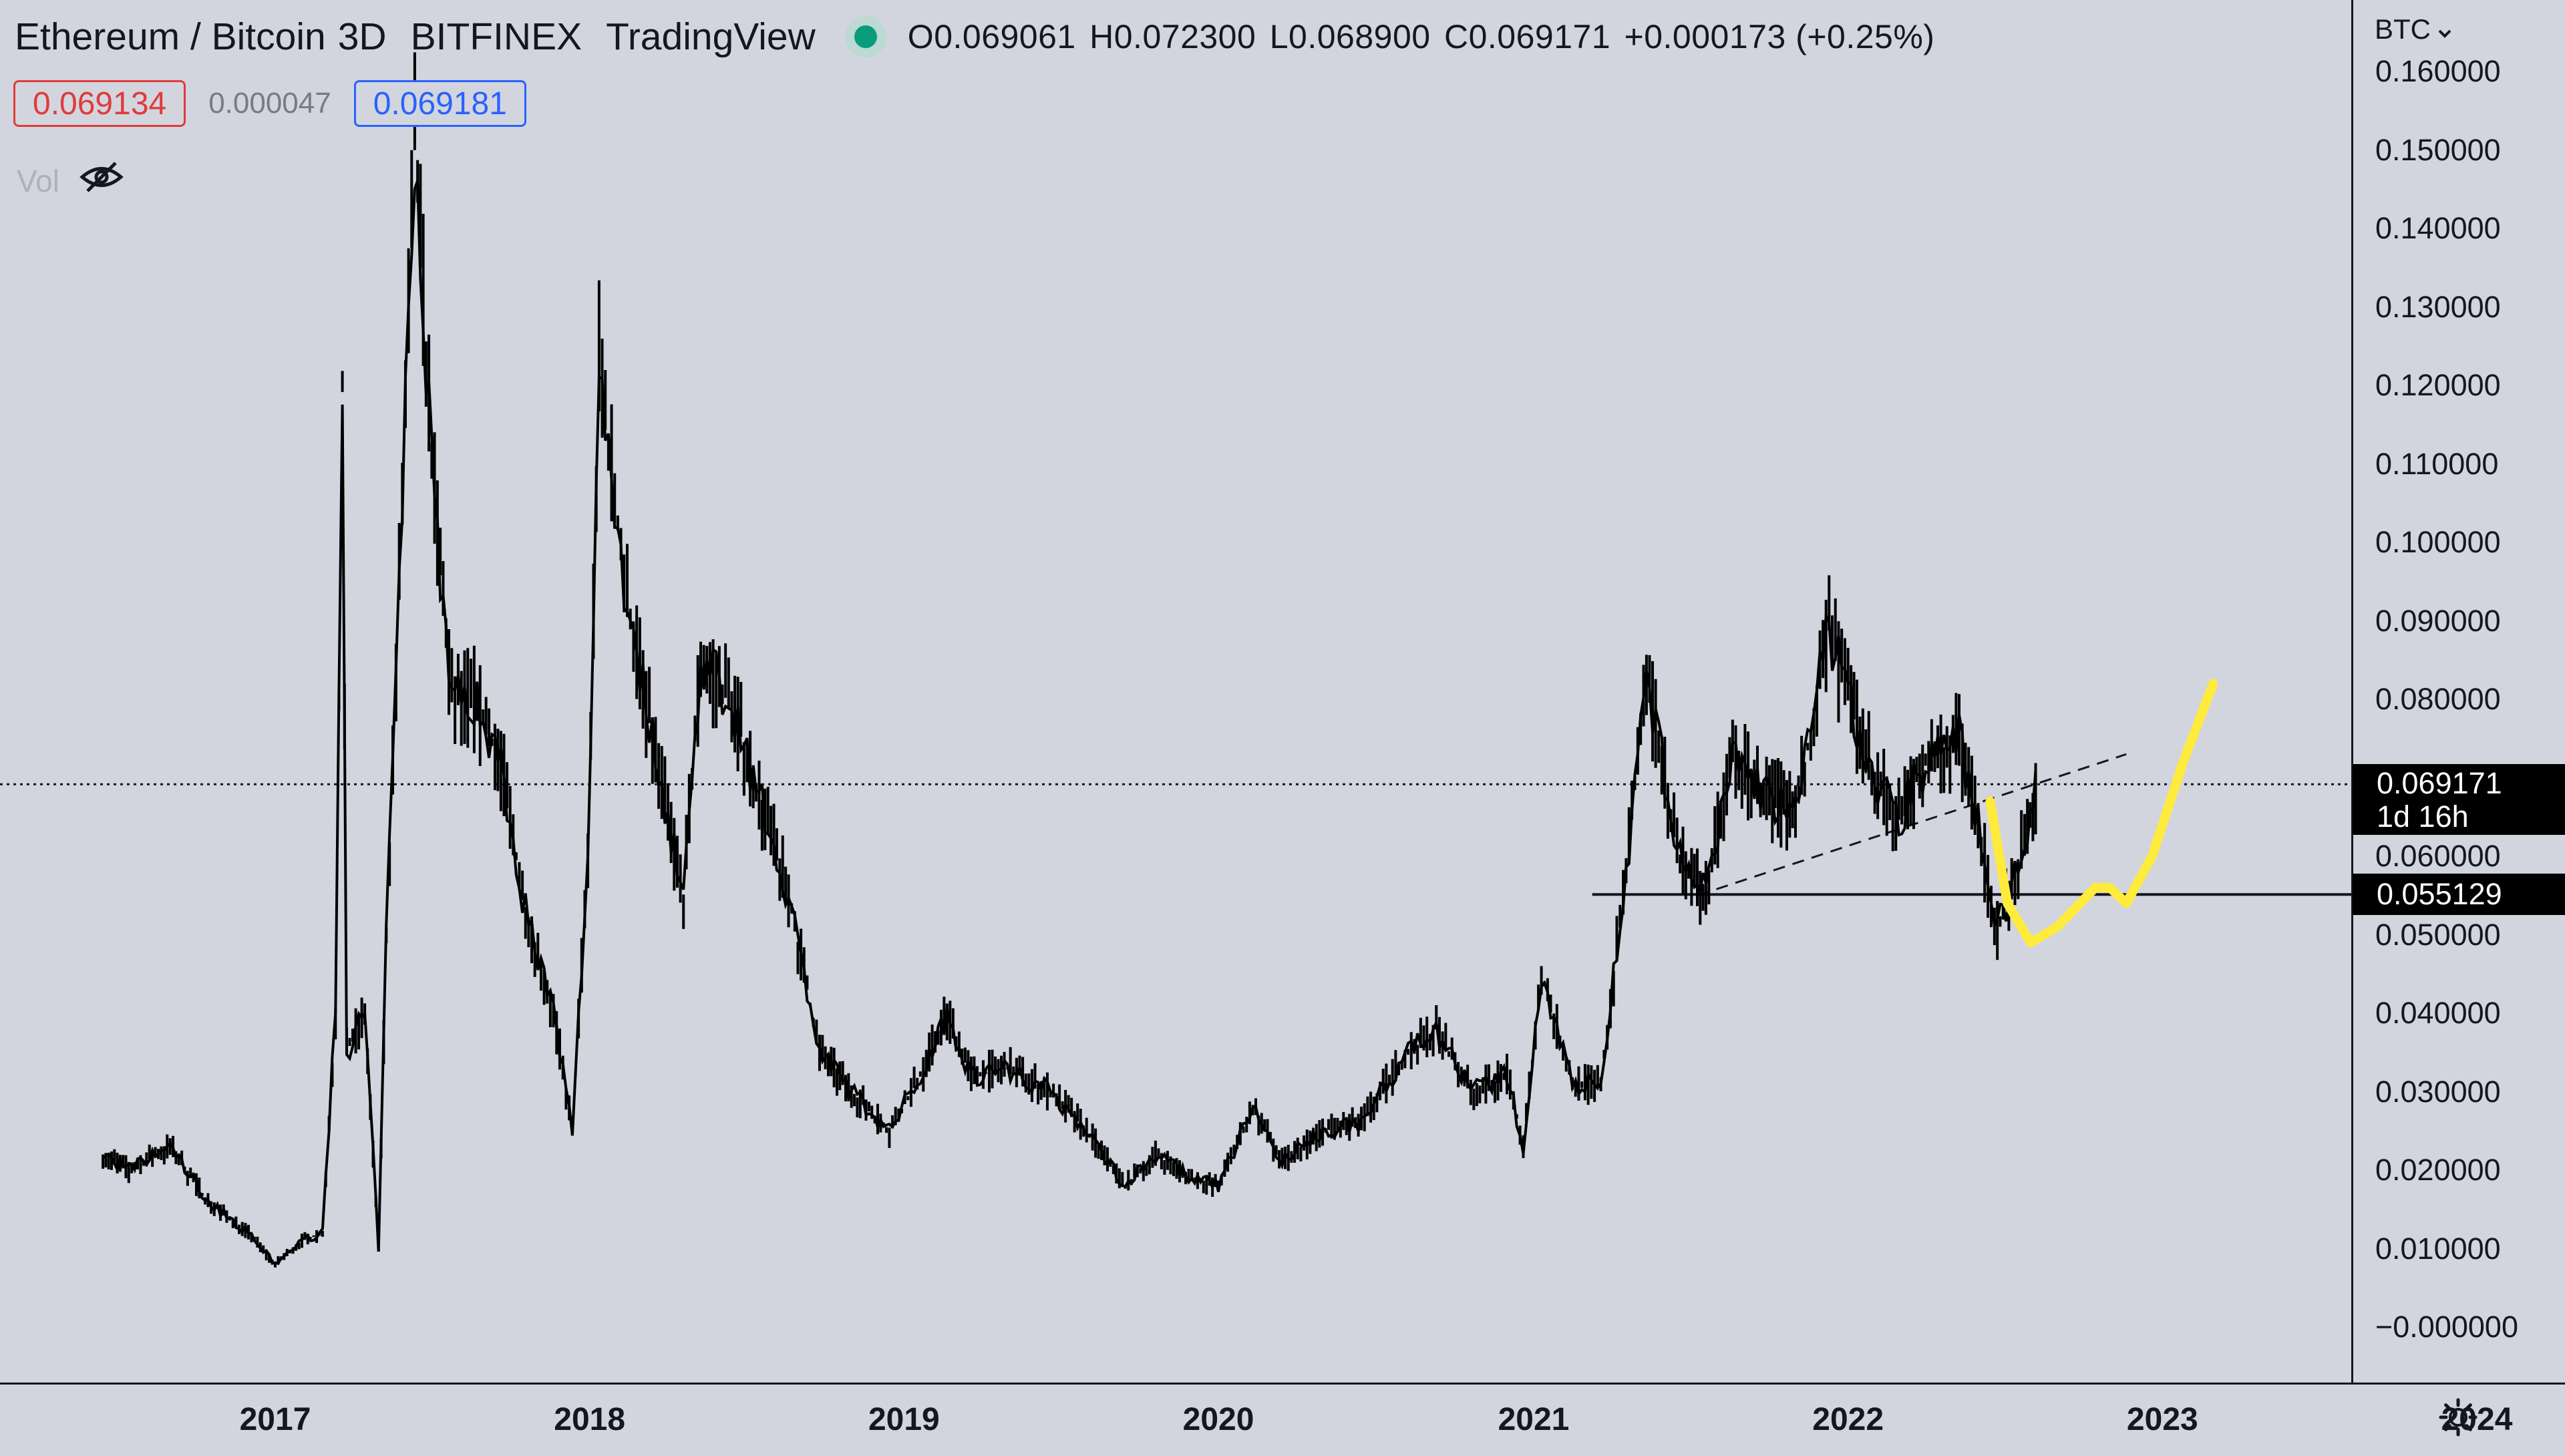 The image size is (2565, 1456). Describe the element at coordinates (865, 37) in the screenshot. I see `market-status-icon` at that location.